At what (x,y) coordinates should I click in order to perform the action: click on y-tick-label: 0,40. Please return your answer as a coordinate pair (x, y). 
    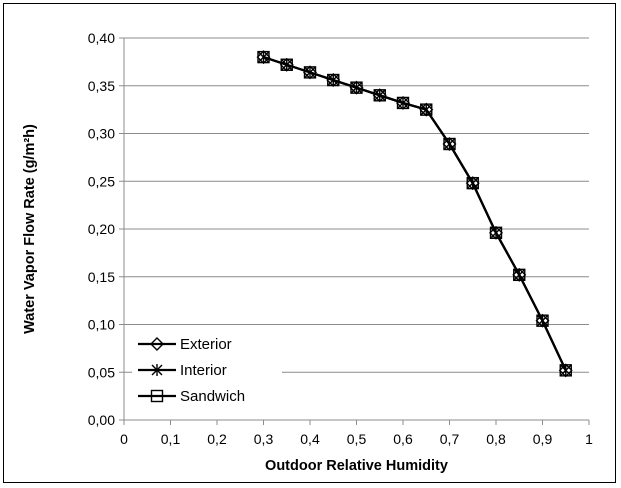
    Looking at the image, I should click on (101, 38).